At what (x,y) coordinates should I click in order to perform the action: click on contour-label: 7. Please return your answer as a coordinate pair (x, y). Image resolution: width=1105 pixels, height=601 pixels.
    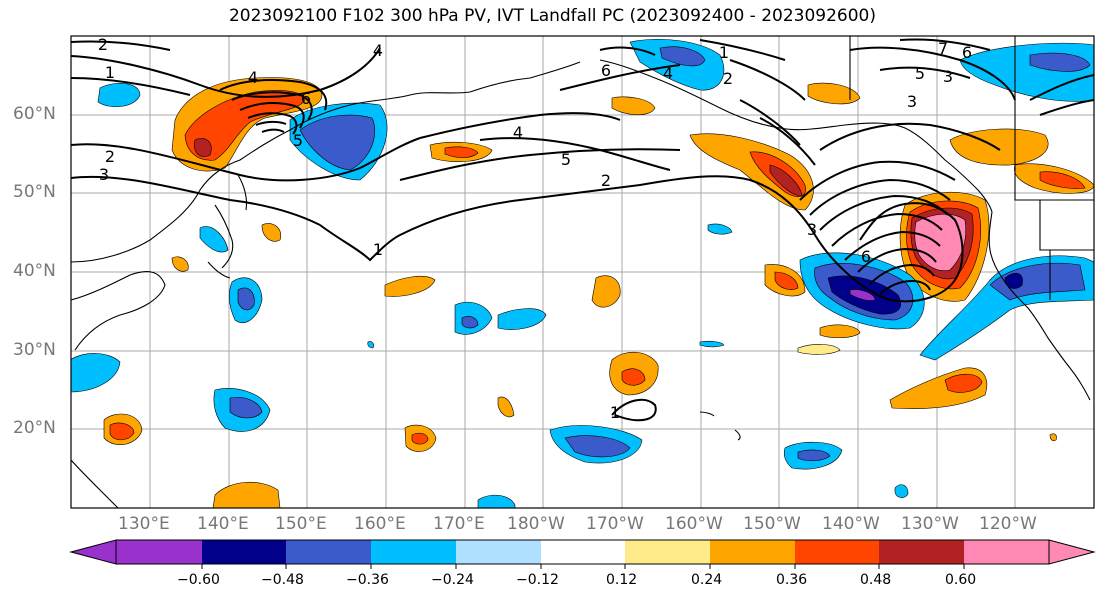
    Looking at the image, I should click on (943, 48).